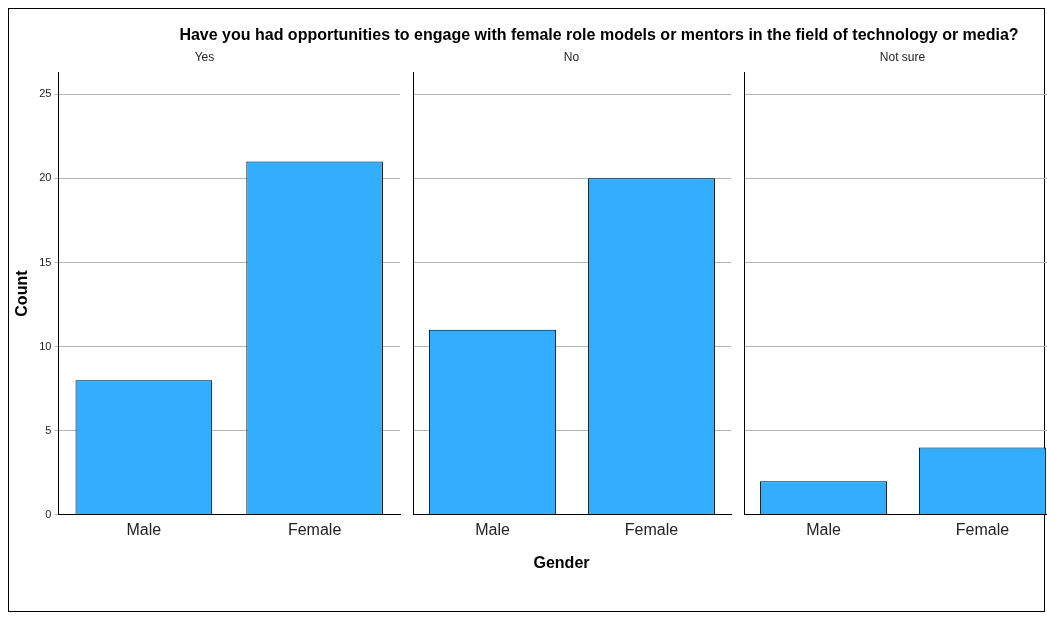  What do you see at coordinates (45, 93) in the screenshot?
I see `y-tick-label: 25` at bounding box center [45, 93].